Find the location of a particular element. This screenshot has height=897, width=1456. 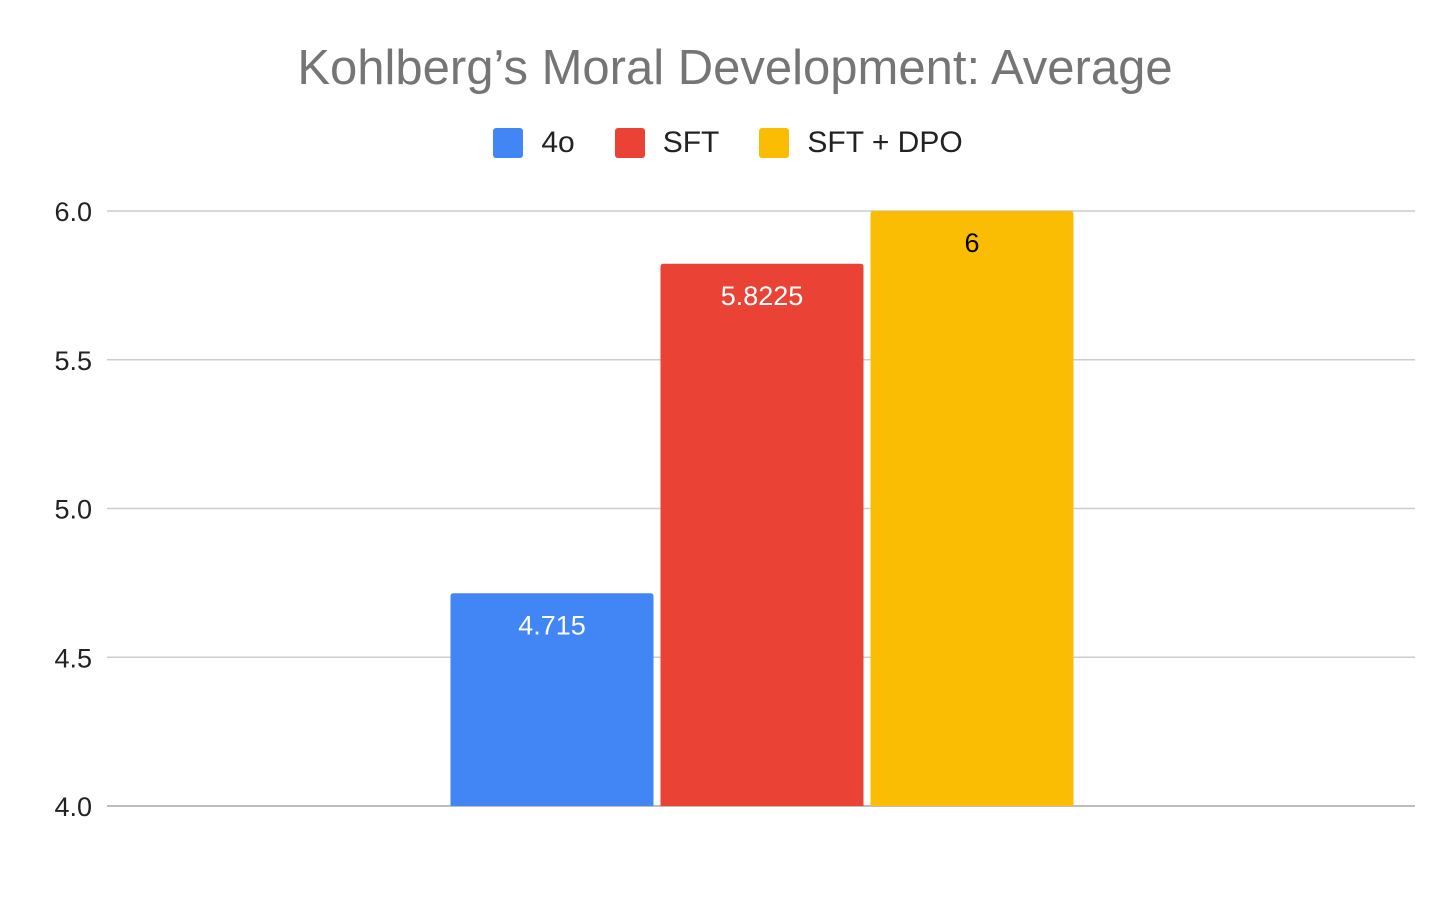

y-tick-label: 4.5 is located at coordinates (73, 658).